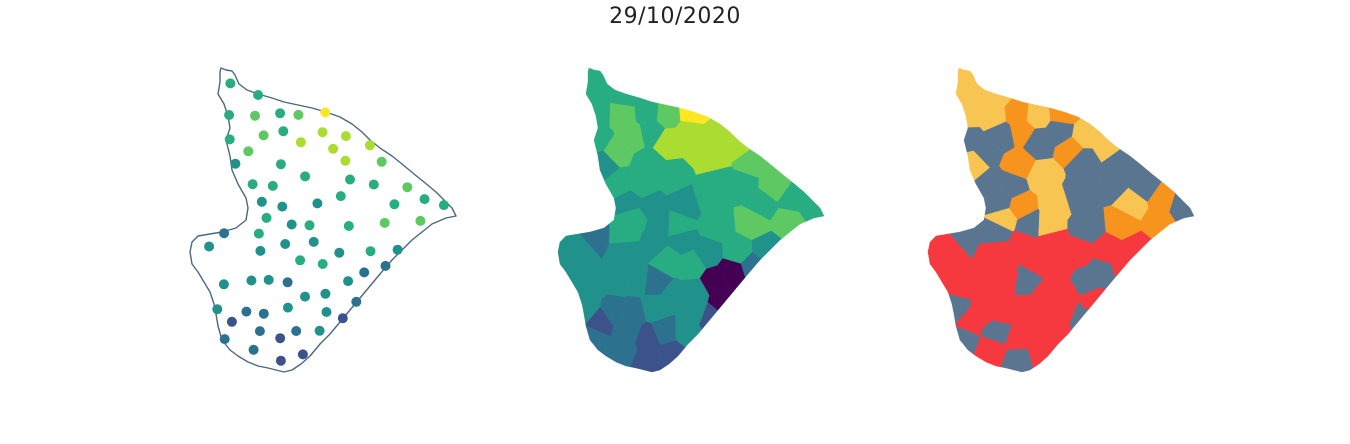 The width and height of the screenshot is (1350, 444). I want to click on page-title: 29/10/2020, so click(675, 16).